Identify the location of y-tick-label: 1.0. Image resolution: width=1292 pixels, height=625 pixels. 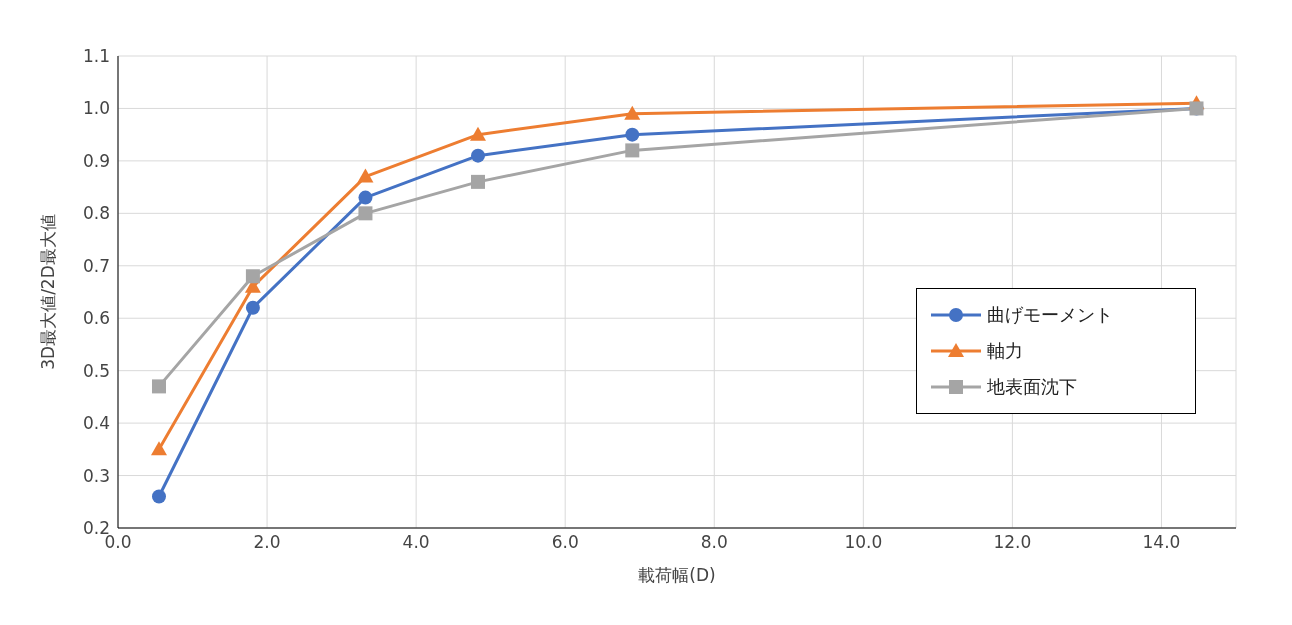
(96, 108).